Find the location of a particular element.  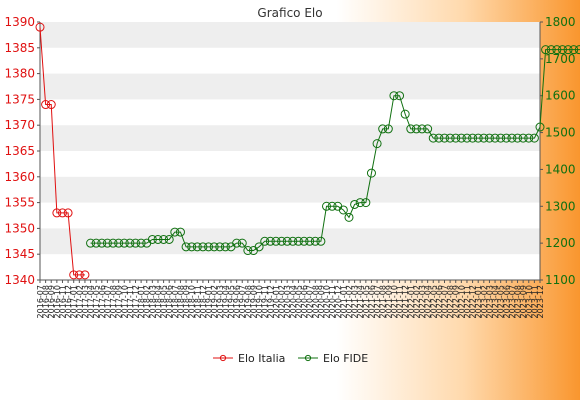

y-right-tick-label: 1700 is located at coordinates (560, 59).